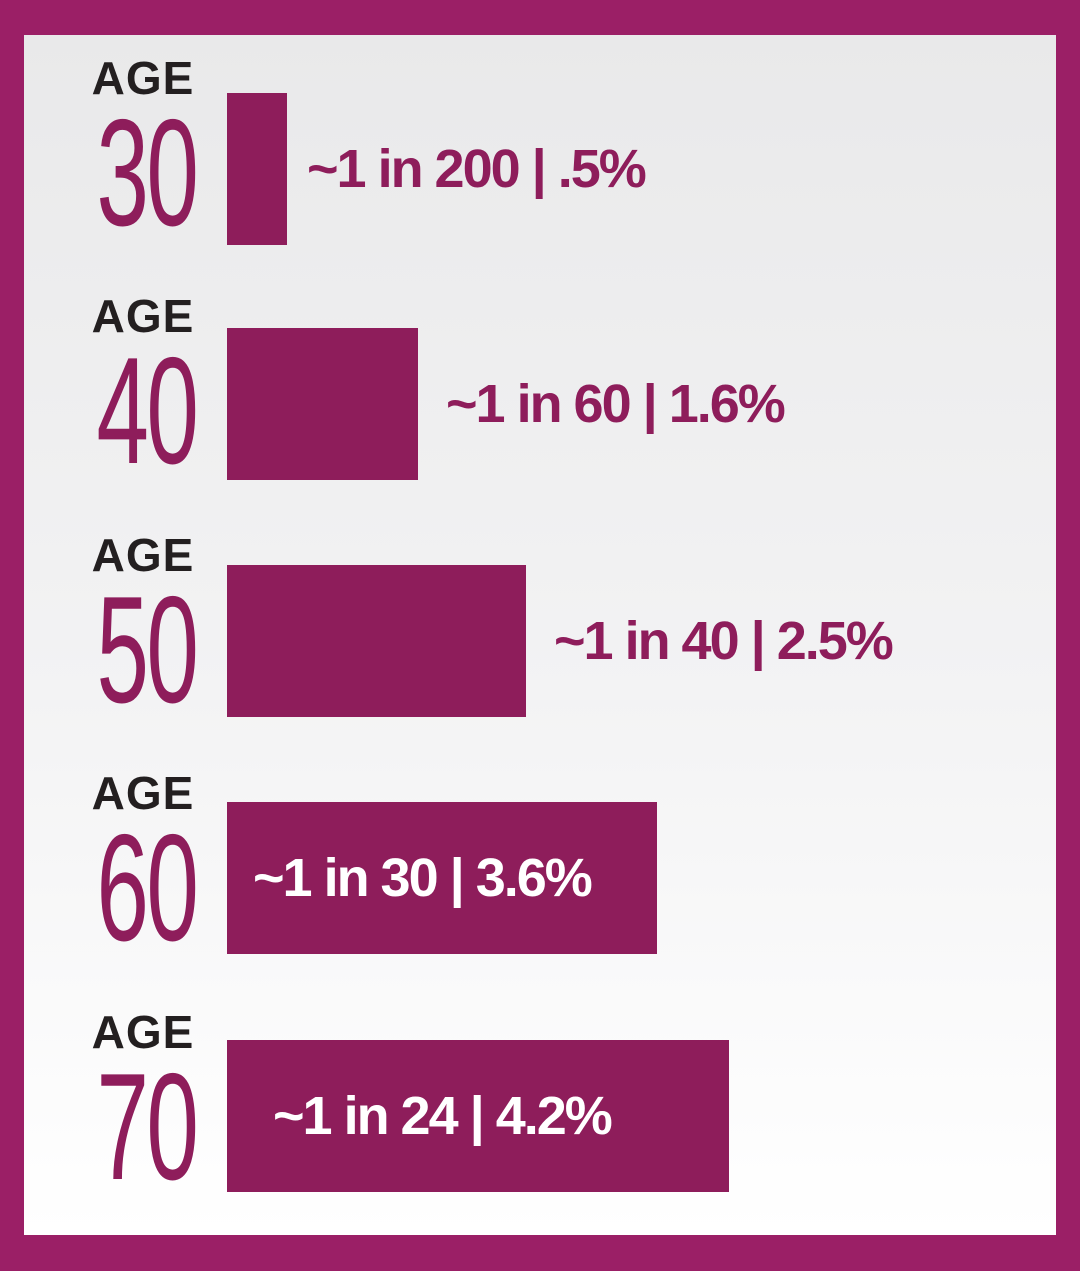 This screenshot has width=1080, height=1271. What do you see at coordinates (724, 641) in the screenshot?
I see `data-label-age-50: ~1 in 40 | 2.5%` at bounding box center [724, 641].